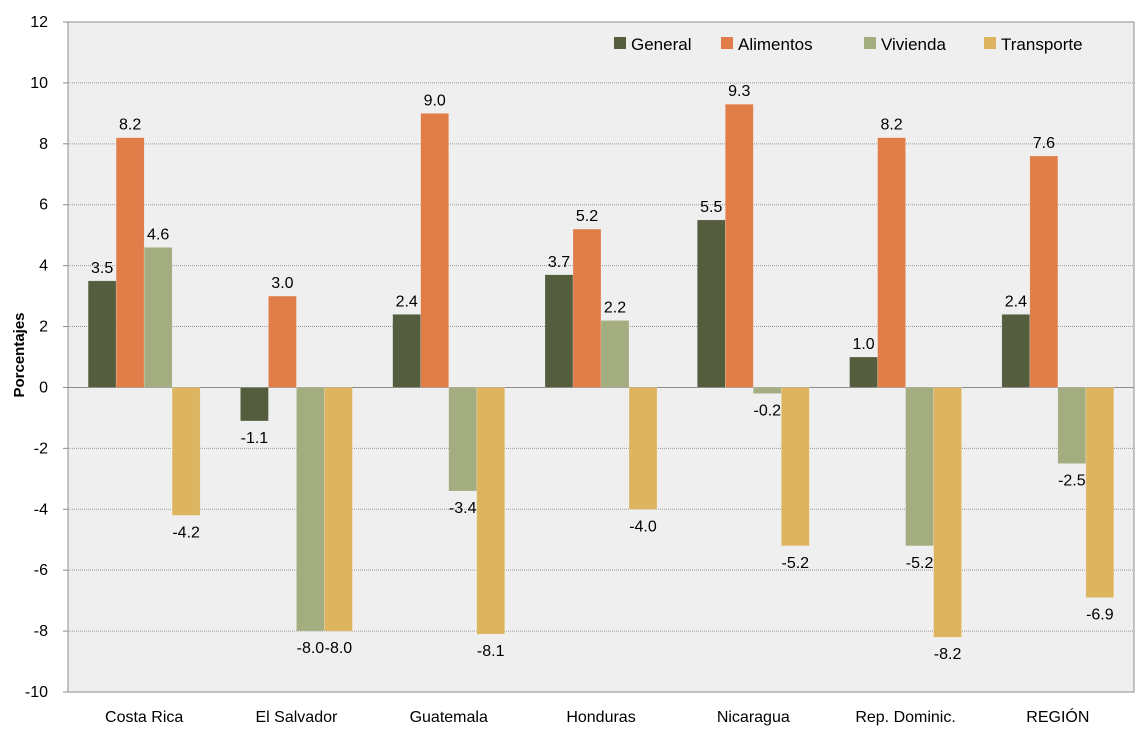  Describe the element at coordinates (41, 631) in the screenshot. I see `y-tick-label: -8` at that location.